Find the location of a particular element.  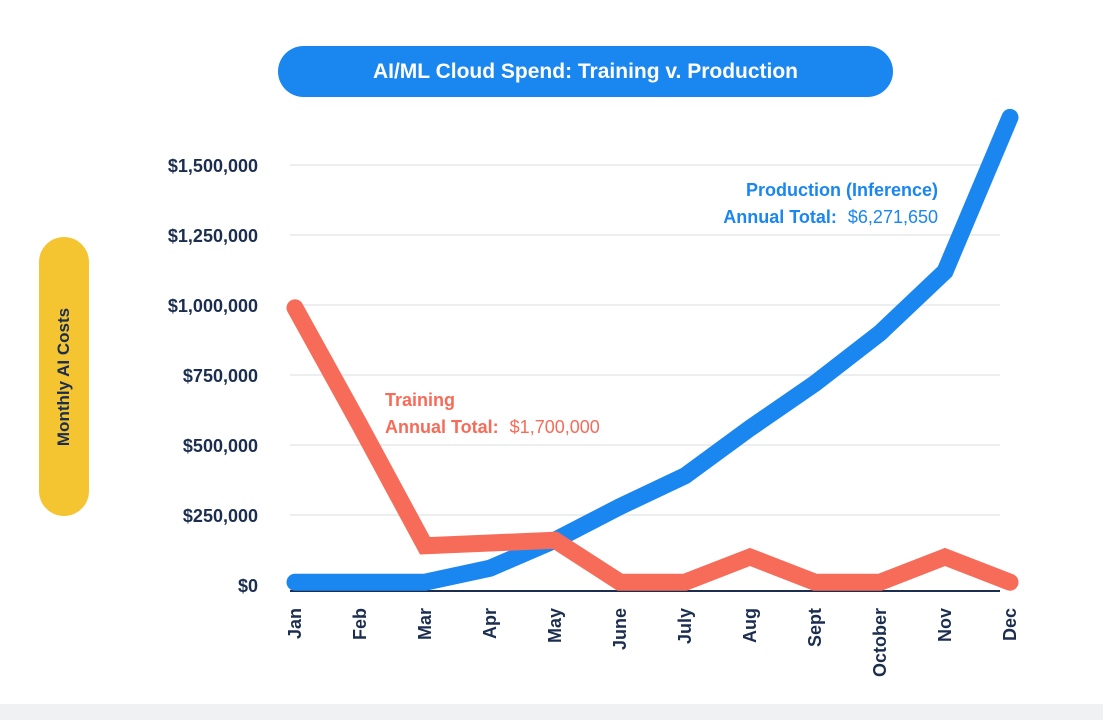

y-tick-label: $1,500,000 is located at coordinates (213, 166).